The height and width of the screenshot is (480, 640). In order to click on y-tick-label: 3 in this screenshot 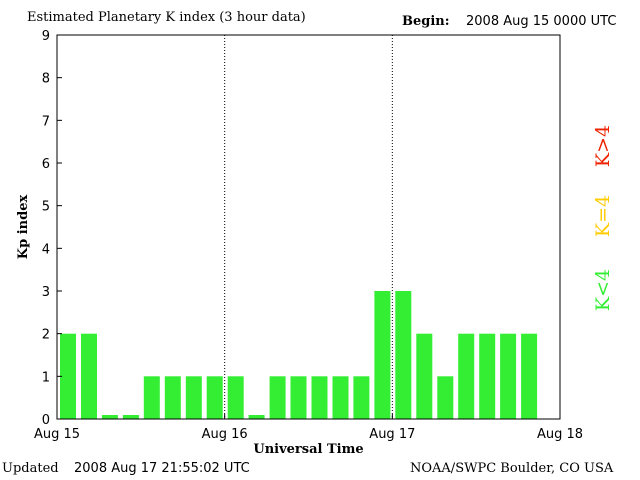, I will do `click(46, 292)`.